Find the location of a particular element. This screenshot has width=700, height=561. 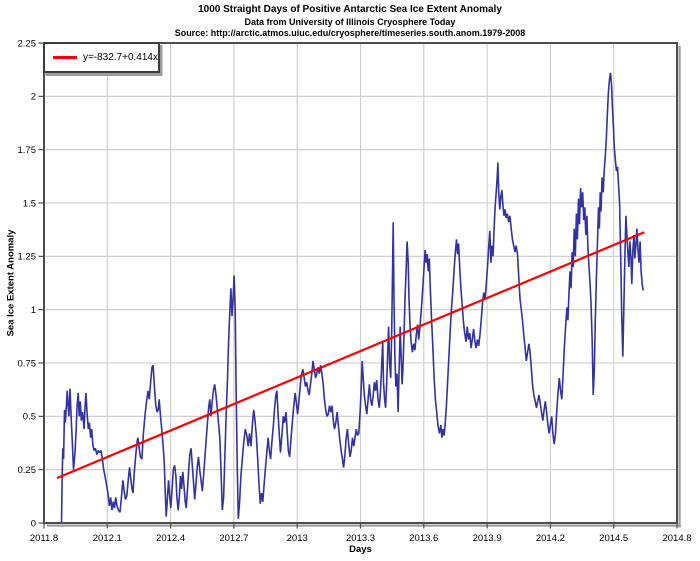

x-axis-label: Days is located at coordinates (360, 549).